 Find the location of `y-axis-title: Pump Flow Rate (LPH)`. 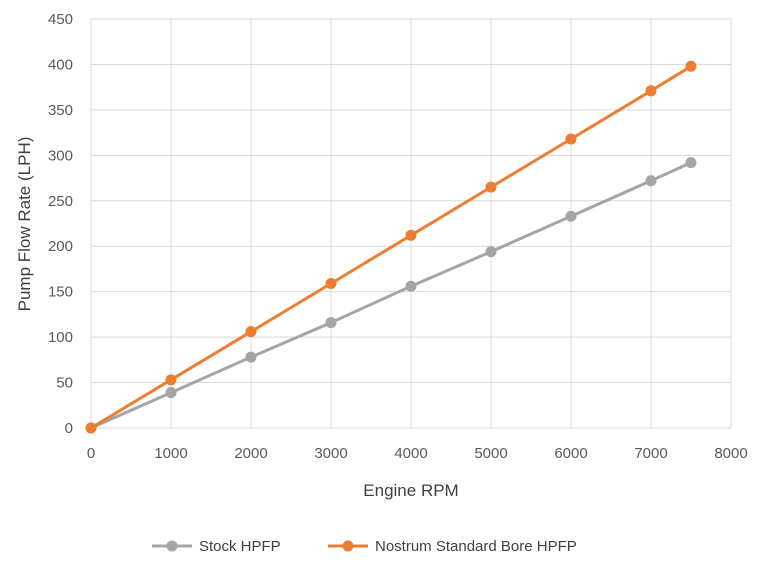

y-axis-title: Pump Flow Rate (LPH) is located at coordinates (24, 224).